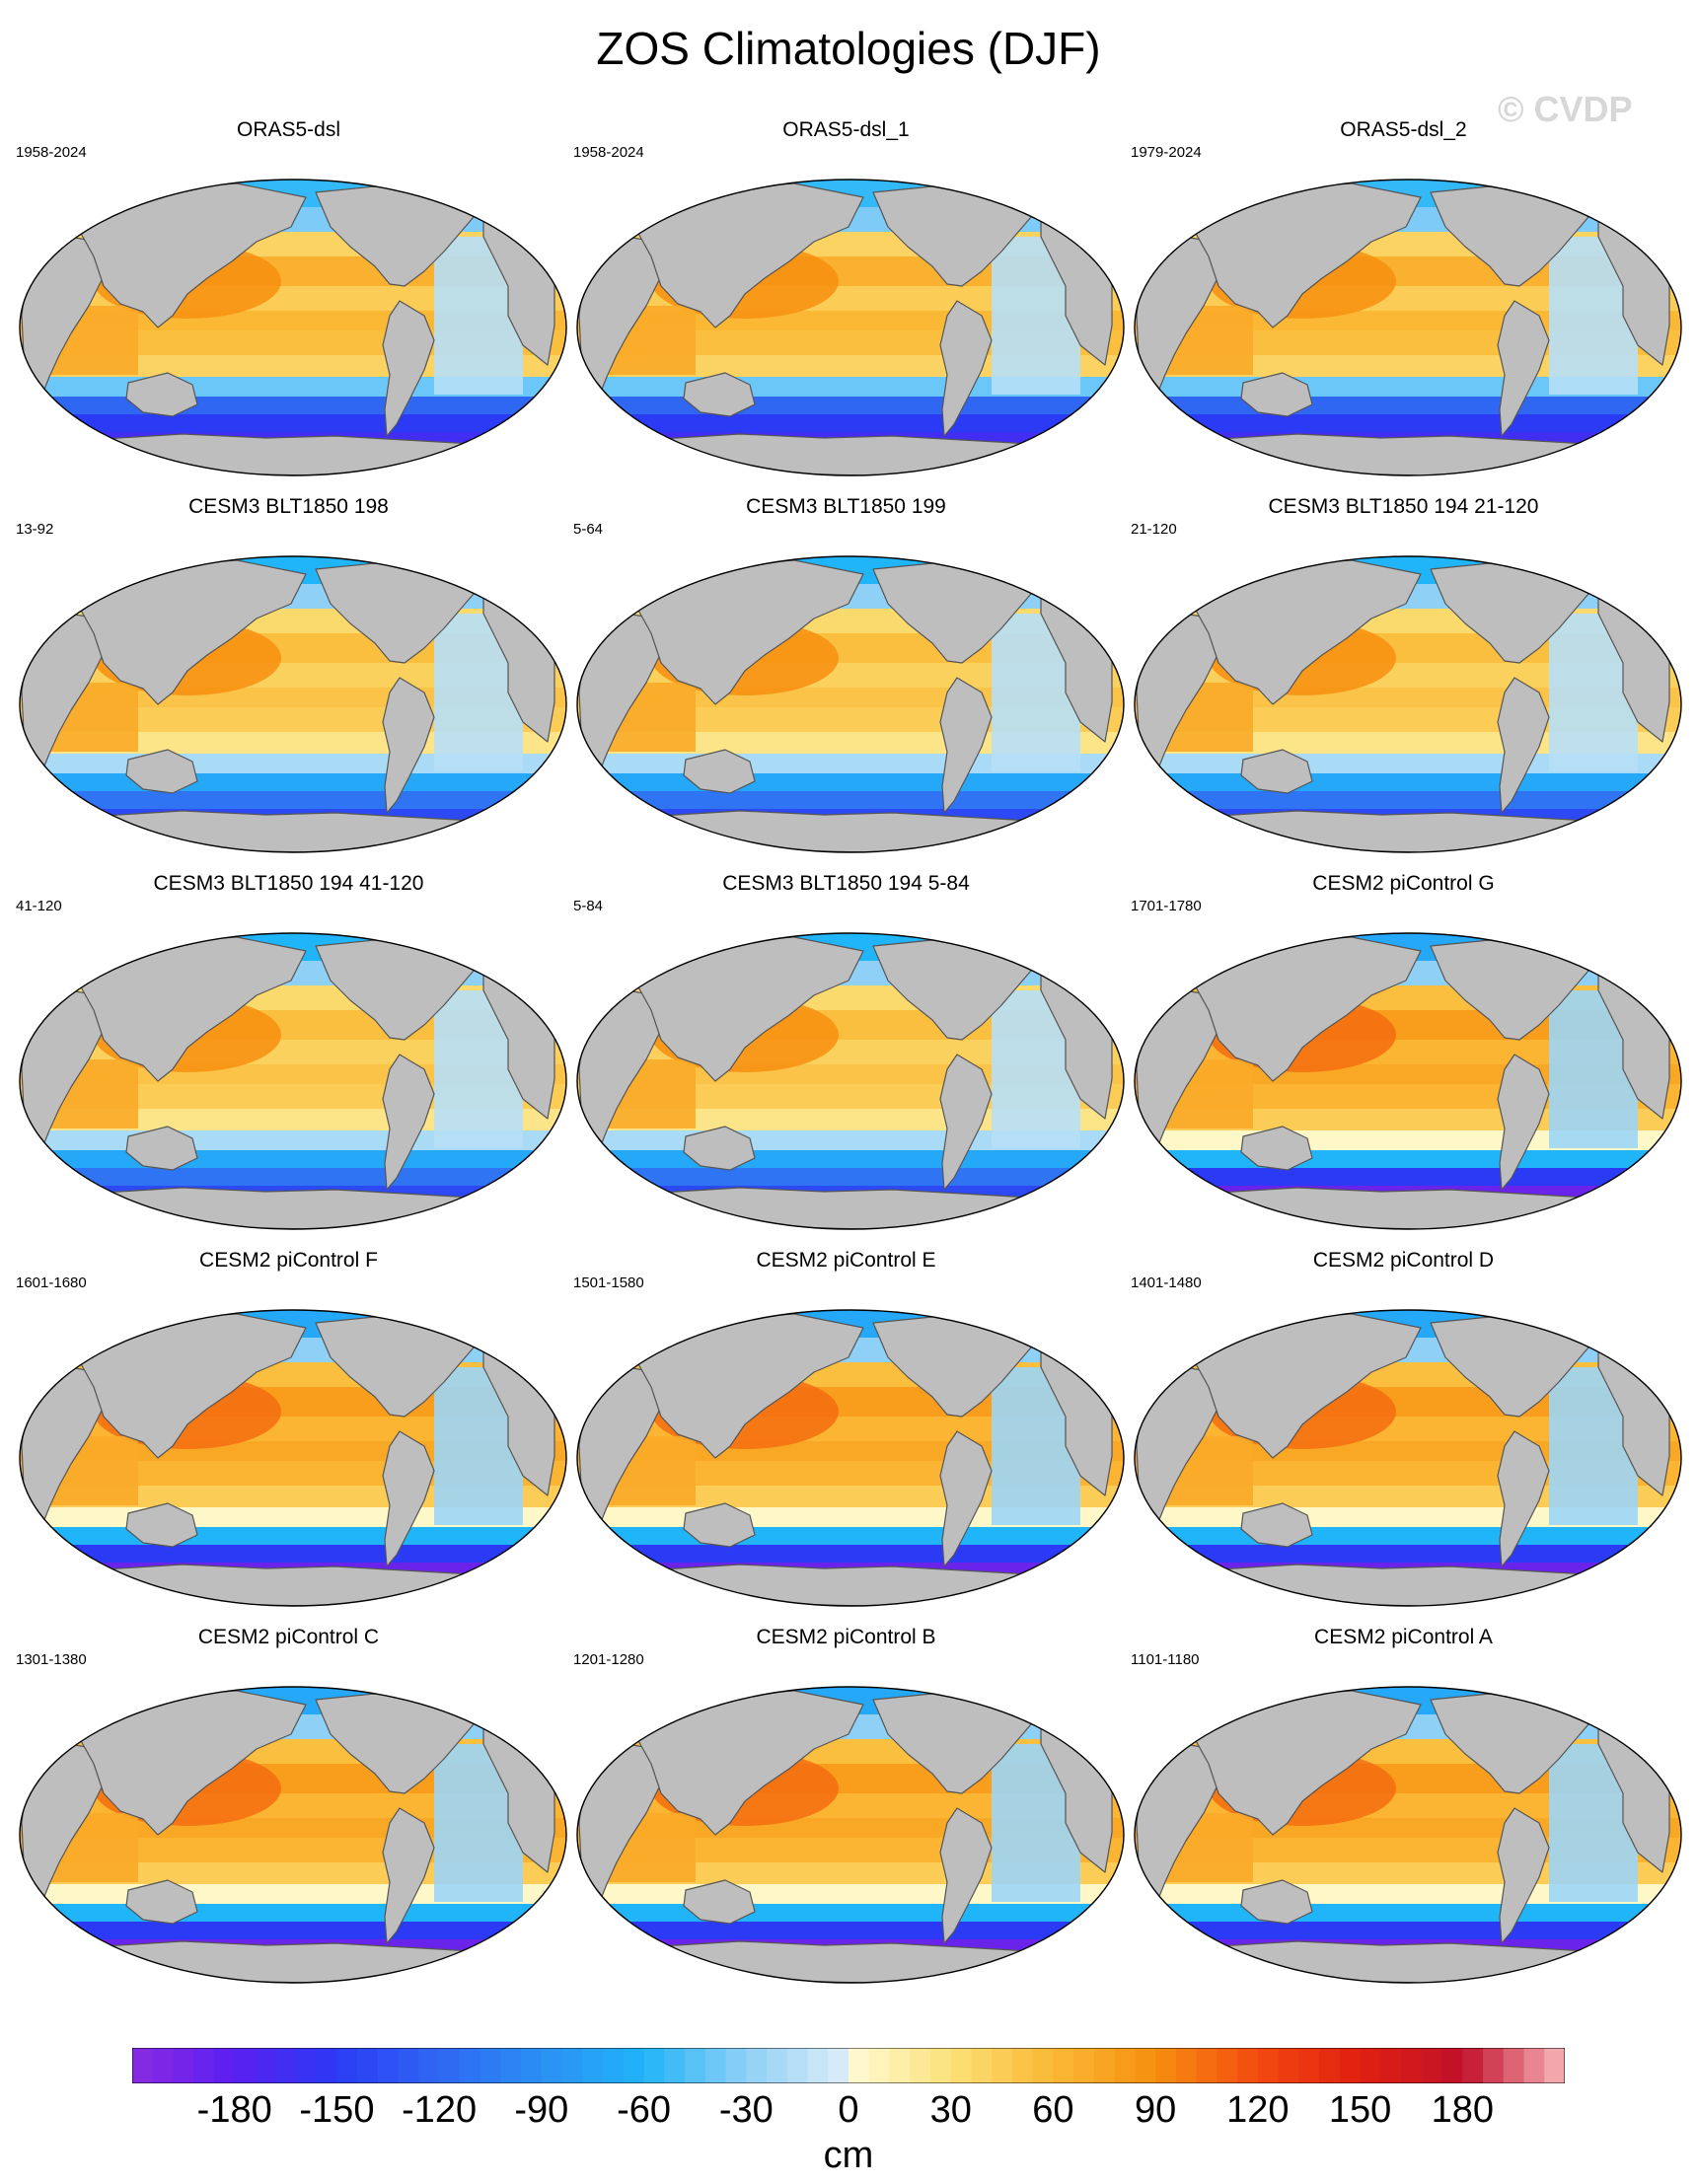 Image resolution: width=1697 pixels, height=2184 pixels. I want to click on panel-title: CESM3 BLT1850 199, so click(846, 506).